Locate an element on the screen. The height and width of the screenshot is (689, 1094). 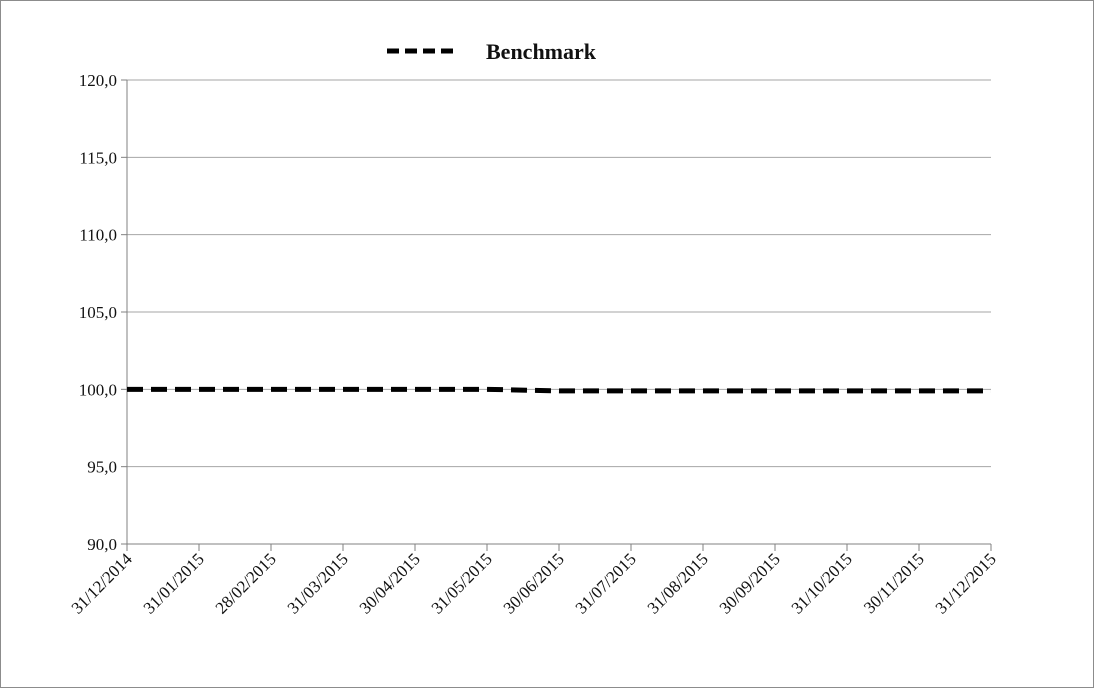
x-tick-label: 31/07/2015 is located at coordinates (606, 583).